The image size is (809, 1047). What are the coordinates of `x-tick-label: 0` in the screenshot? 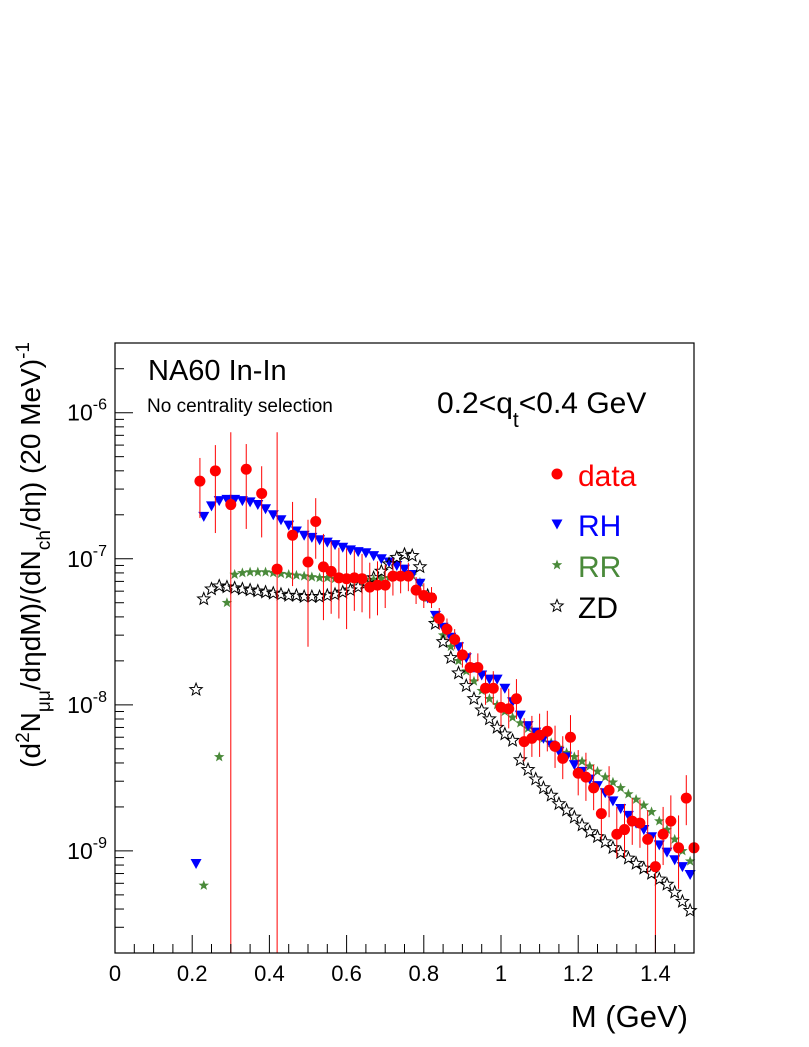 It's located at (115, 973).